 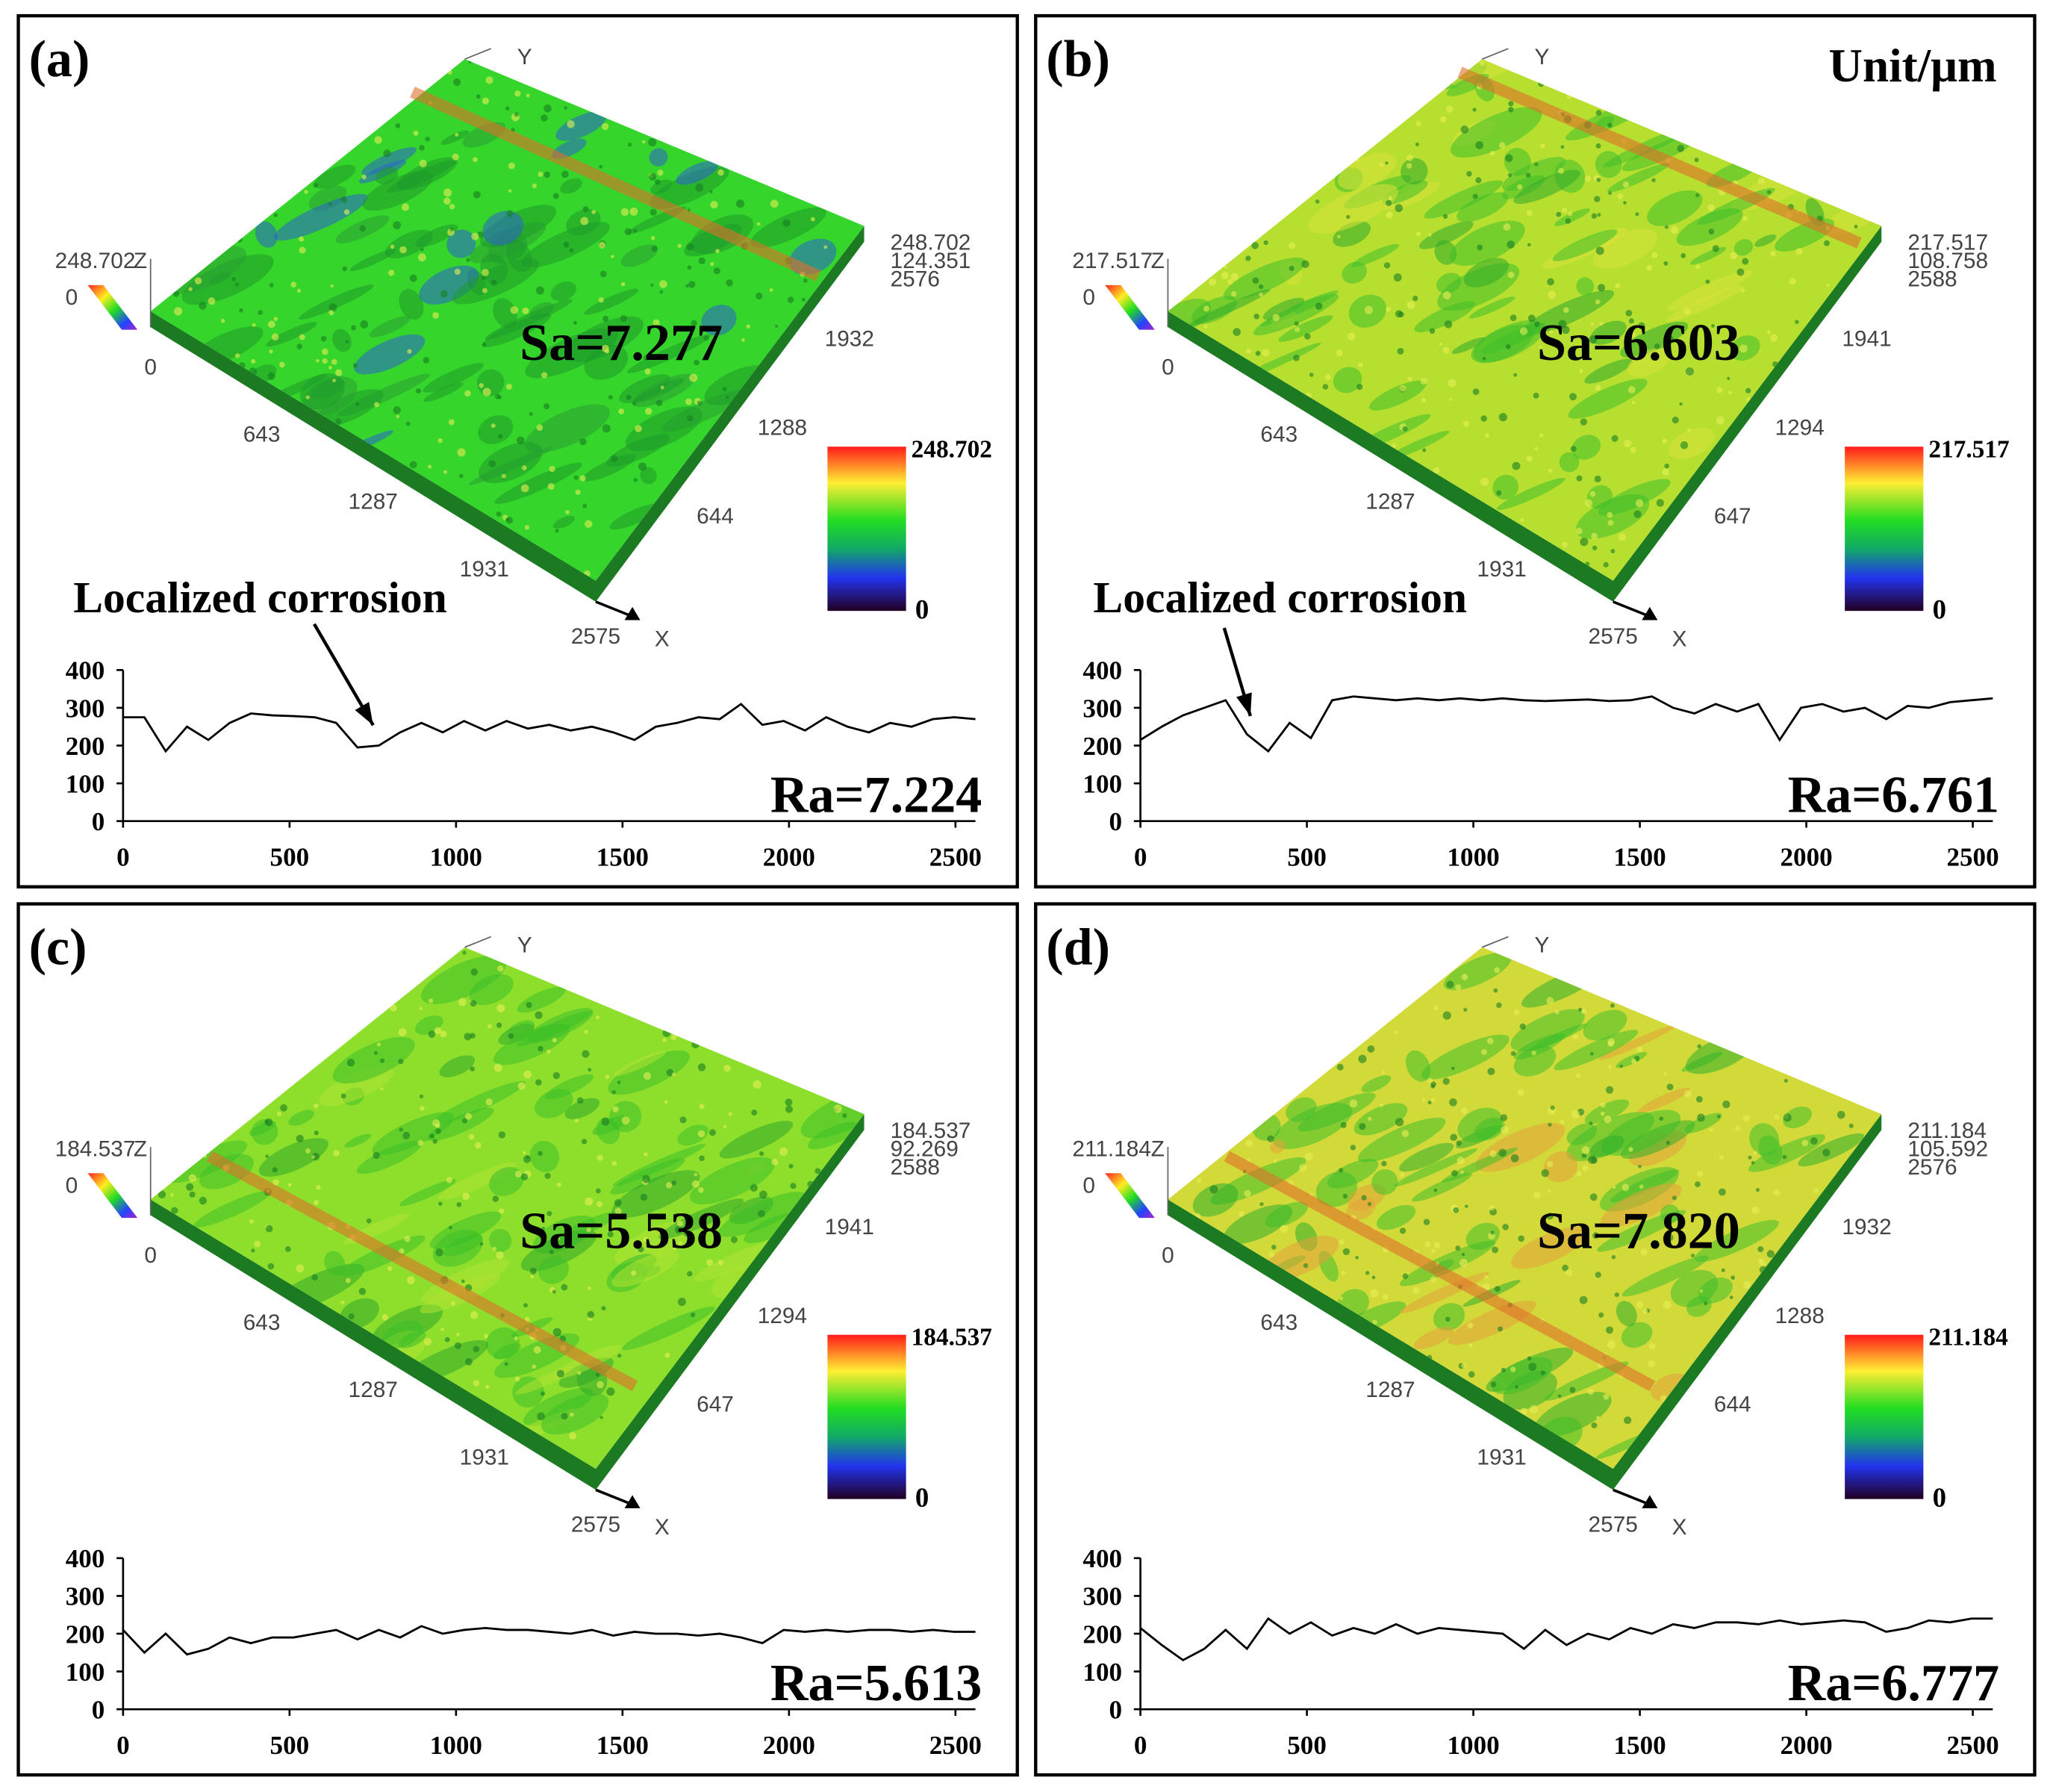 What do you see at coordinates (1525, 1302) in the screenshot?
I see `surface-skirt` at bounding box center [1525, 1302].